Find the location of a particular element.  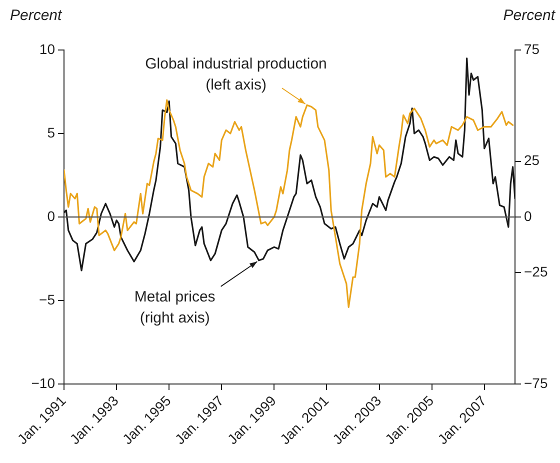

y2-tick-label: 75 is located at coordinates (532, 48).